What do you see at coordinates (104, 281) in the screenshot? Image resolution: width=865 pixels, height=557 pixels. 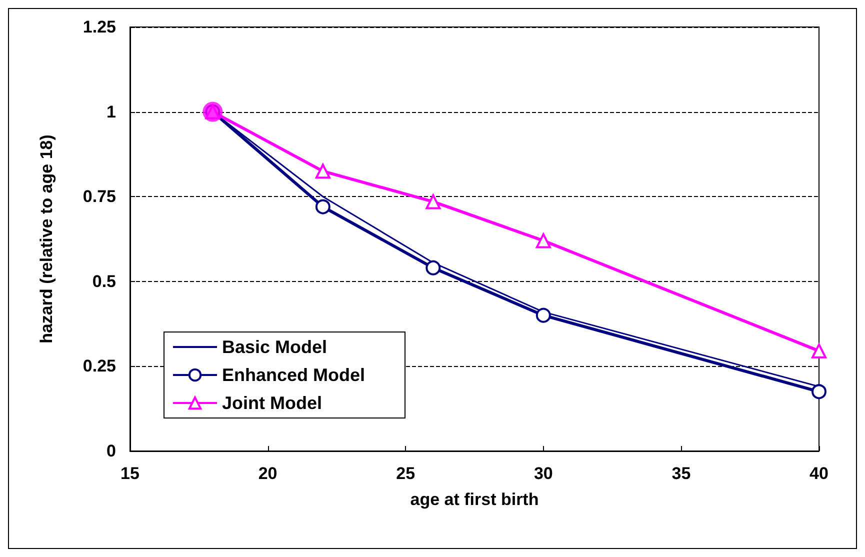 I see `y-tick-label: 0.5` at bounding box center [104, 281].